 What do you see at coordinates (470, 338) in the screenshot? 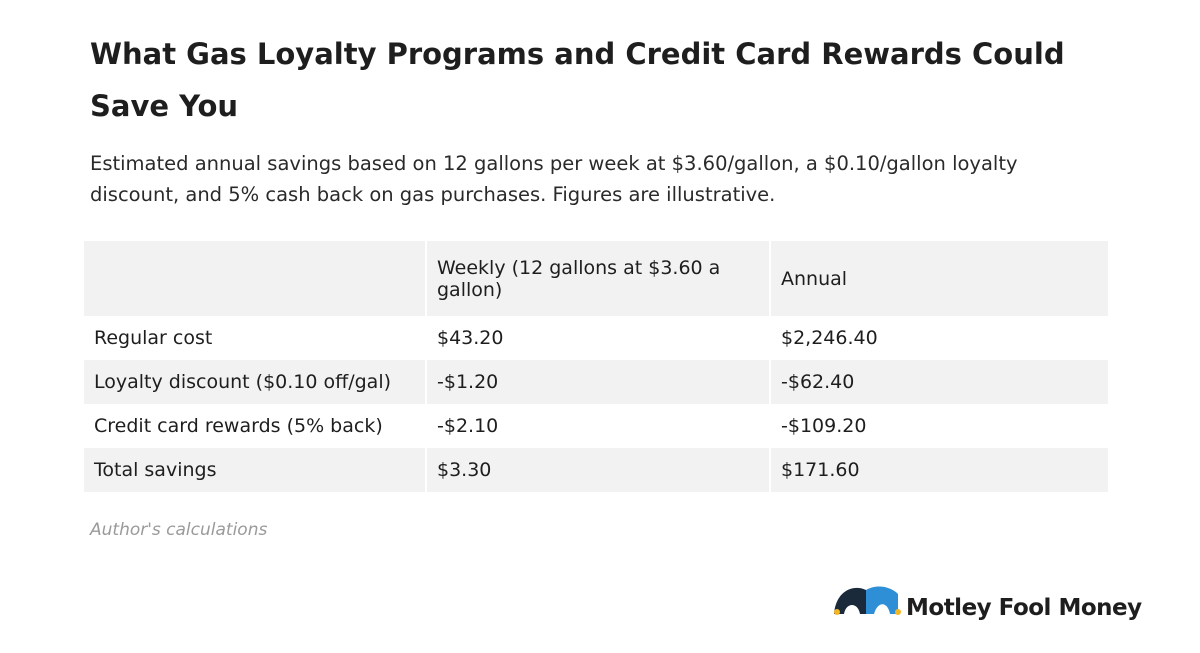
I see `table-cell: $43.20` at bounding box center [470, 338].